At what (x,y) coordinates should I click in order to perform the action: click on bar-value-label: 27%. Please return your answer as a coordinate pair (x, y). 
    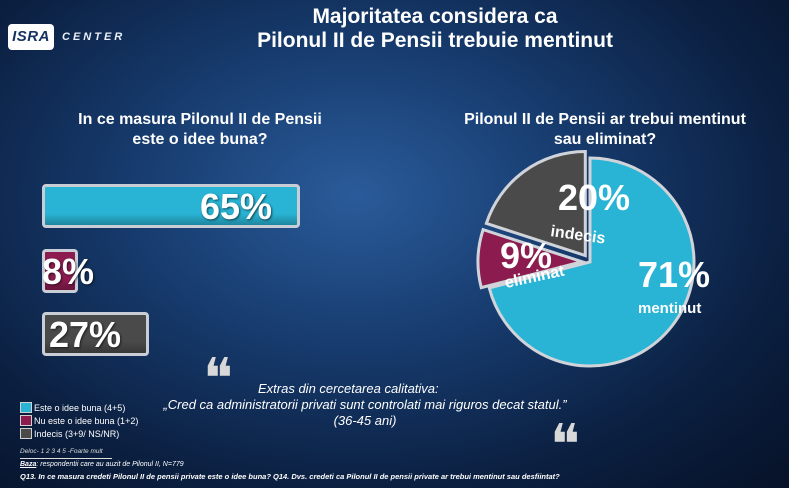
    Looking at the image, I should click on (85, 334).